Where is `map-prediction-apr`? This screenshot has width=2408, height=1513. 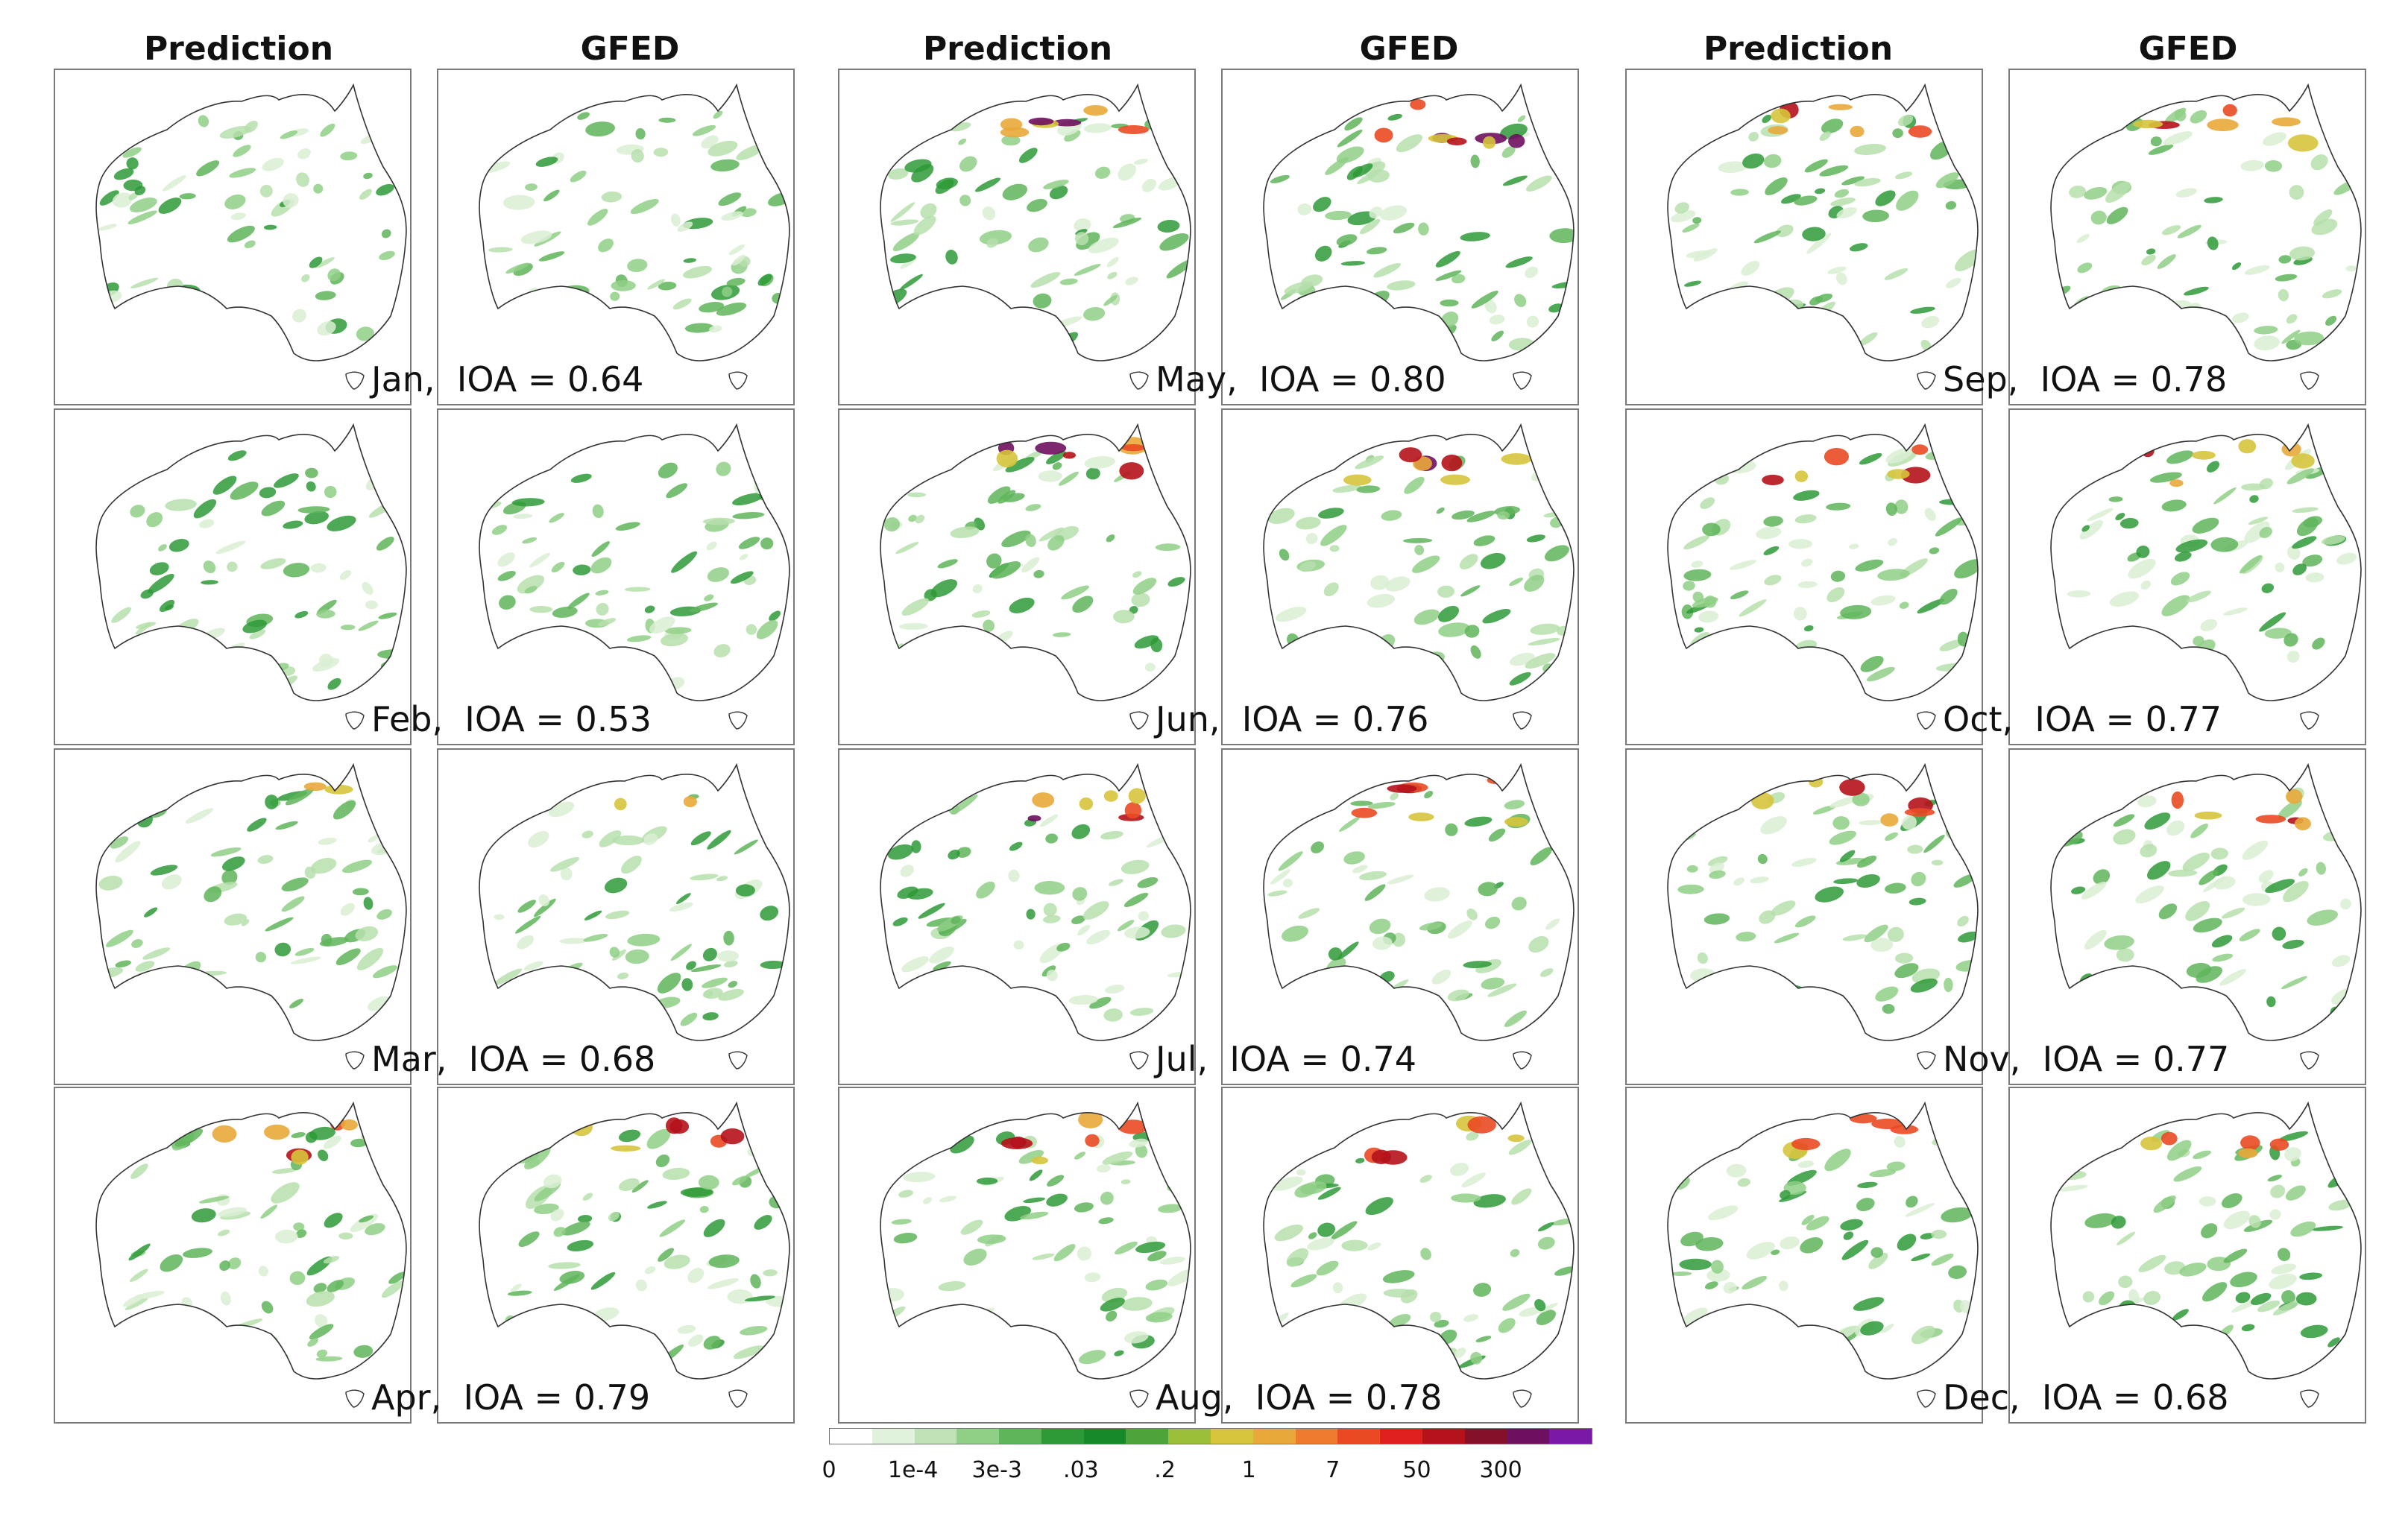
map-prediction-apr is located at coordinates (233, 1255).